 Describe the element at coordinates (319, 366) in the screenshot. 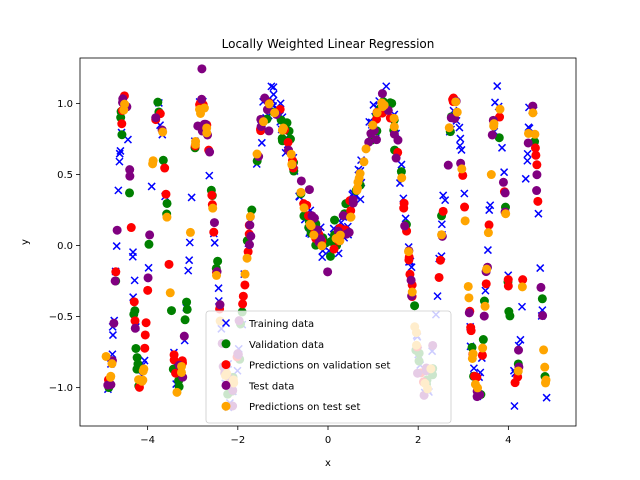

I see `legend-label: Predictions on validation set` at that location.